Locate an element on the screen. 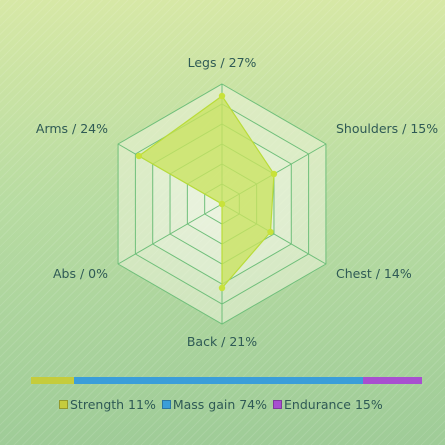 The width and height of the screenshot is (445, 445). goal-mix-bar is located at coordinates (226, 380).